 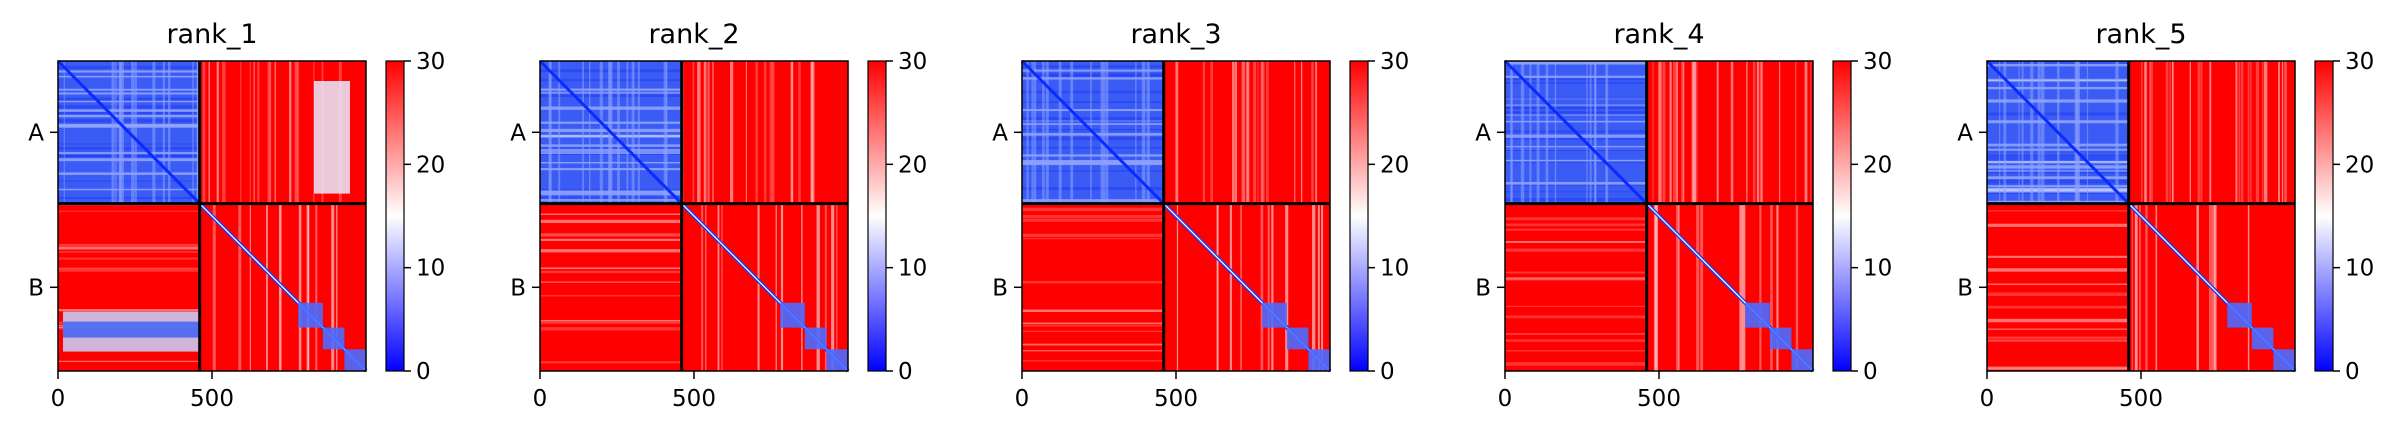 What do you see at coordinates (332, 137) in the screenshot?
I see `pale-column` at bounding box center [332, 137].